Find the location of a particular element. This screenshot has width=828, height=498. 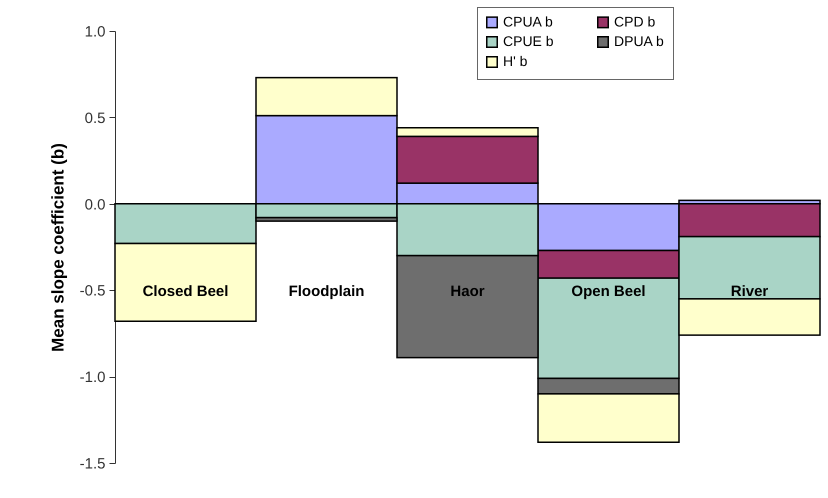

y-tick-label: 1.0 is located at coordinates (95, 32).